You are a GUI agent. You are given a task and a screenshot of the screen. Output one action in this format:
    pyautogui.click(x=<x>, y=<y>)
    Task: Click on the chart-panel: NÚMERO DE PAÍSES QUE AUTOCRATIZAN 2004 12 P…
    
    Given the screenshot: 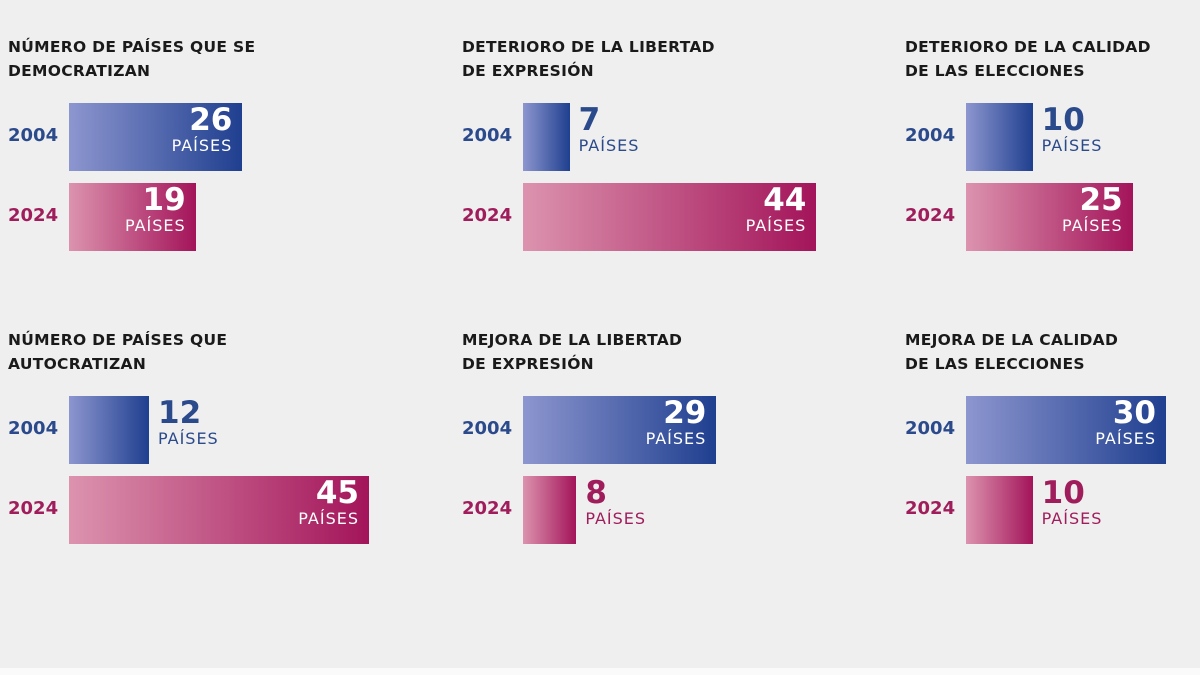 What is the action you would take?
    pyautogui.click(x=188, y=453)
    